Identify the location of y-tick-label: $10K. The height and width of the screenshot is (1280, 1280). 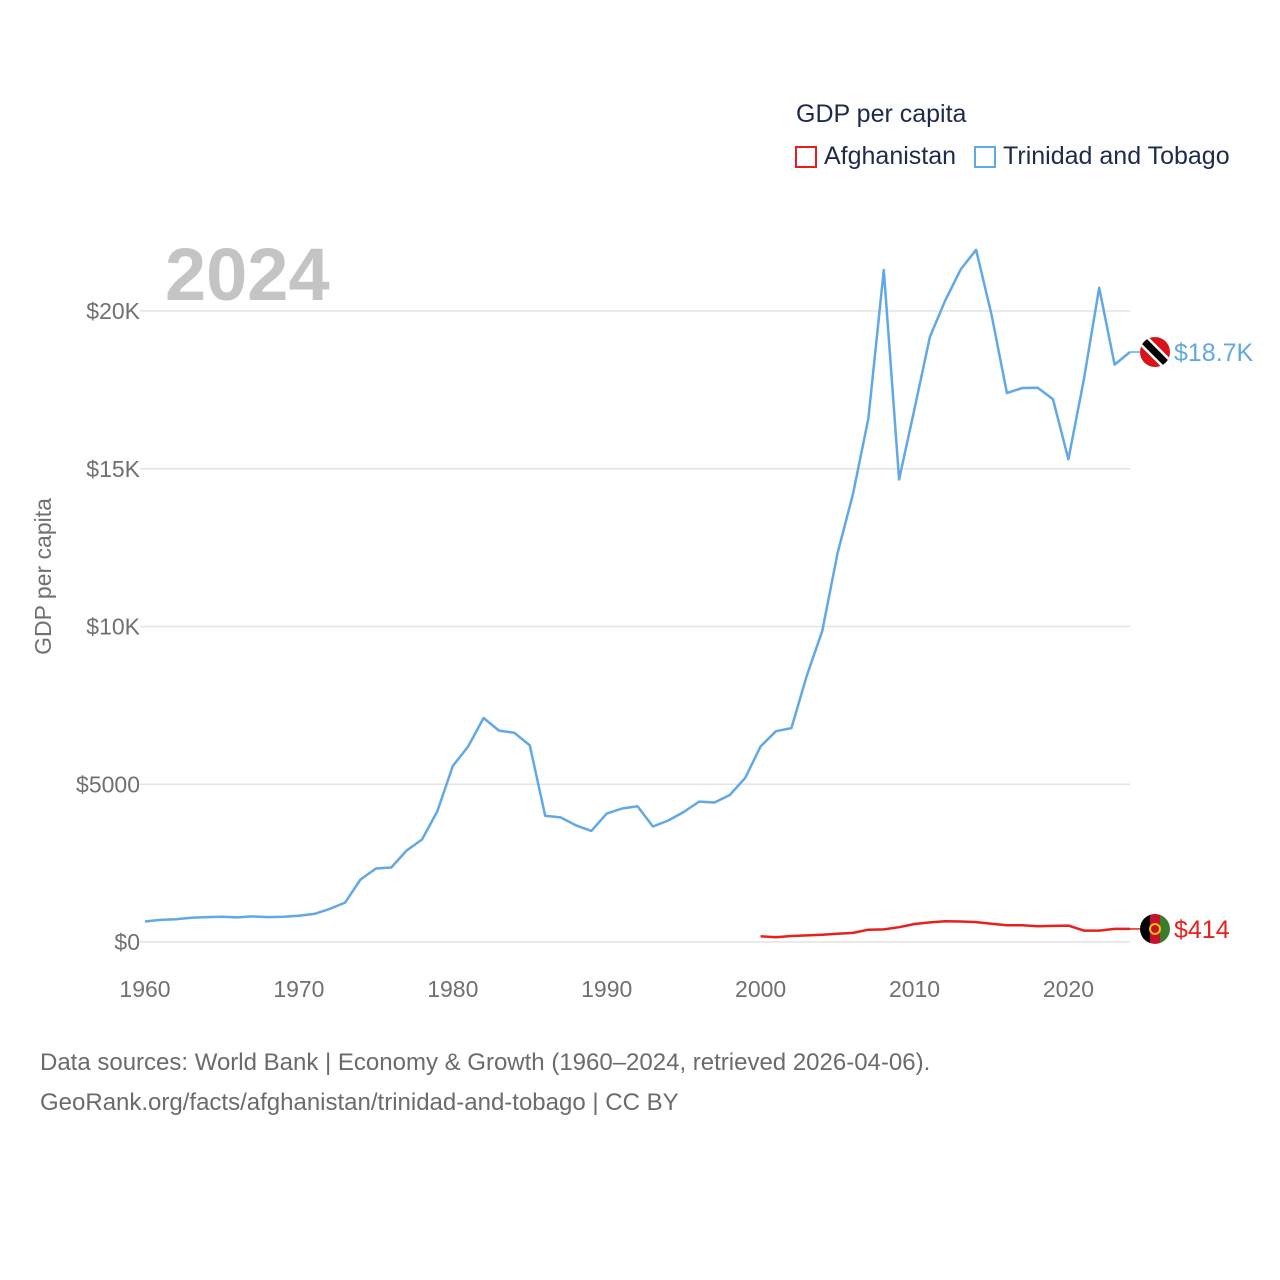
(113, 627).